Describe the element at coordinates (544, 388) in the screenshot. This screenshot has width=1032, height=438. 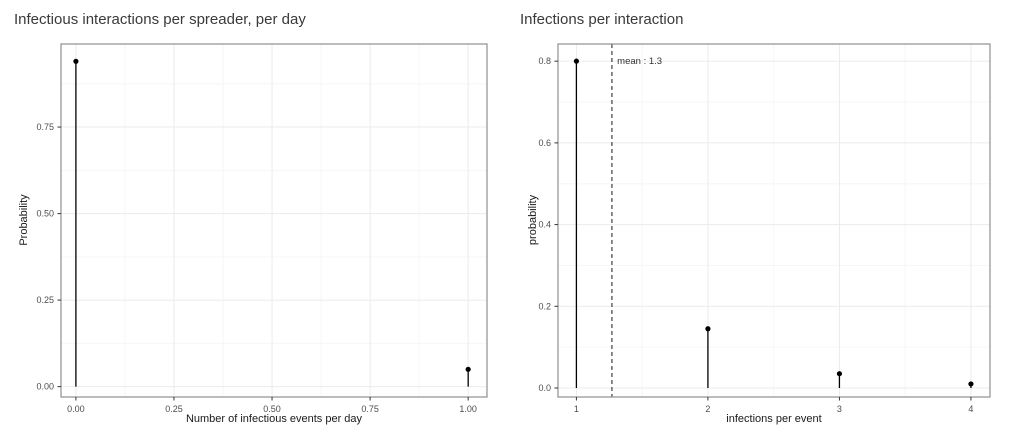
I see `y-tick-label: 0.0` at that location.